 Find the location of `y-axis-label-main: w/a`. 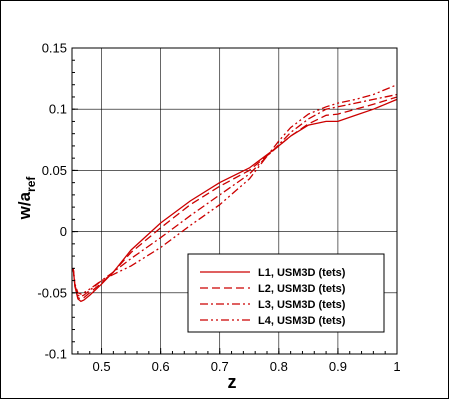

y-axis-label-main: w/a is located at coordinates (24, 205).